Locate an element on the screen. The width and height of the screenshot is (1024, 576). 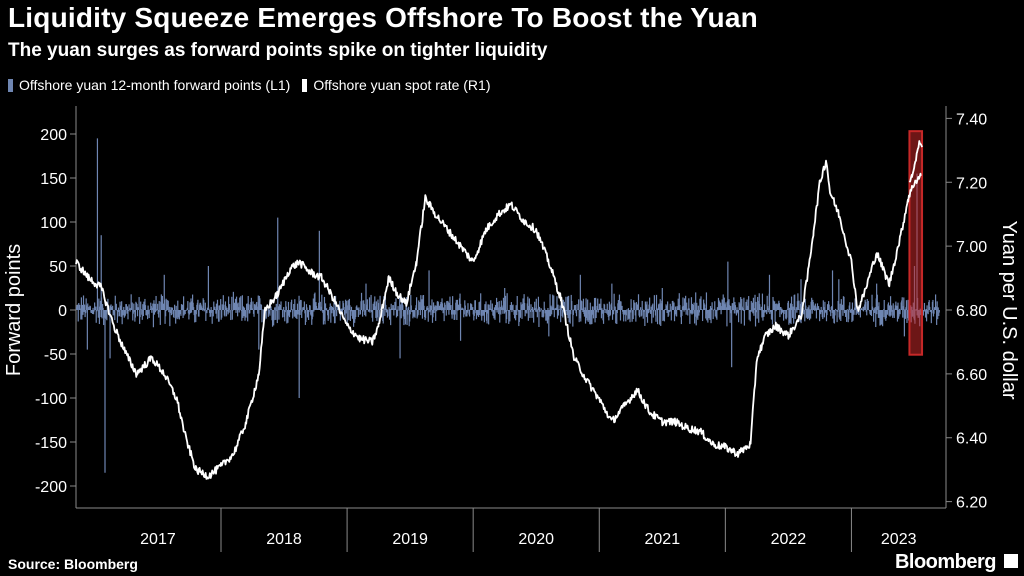
y-left-tick-label: -150 is located at coordinates (51, 443).